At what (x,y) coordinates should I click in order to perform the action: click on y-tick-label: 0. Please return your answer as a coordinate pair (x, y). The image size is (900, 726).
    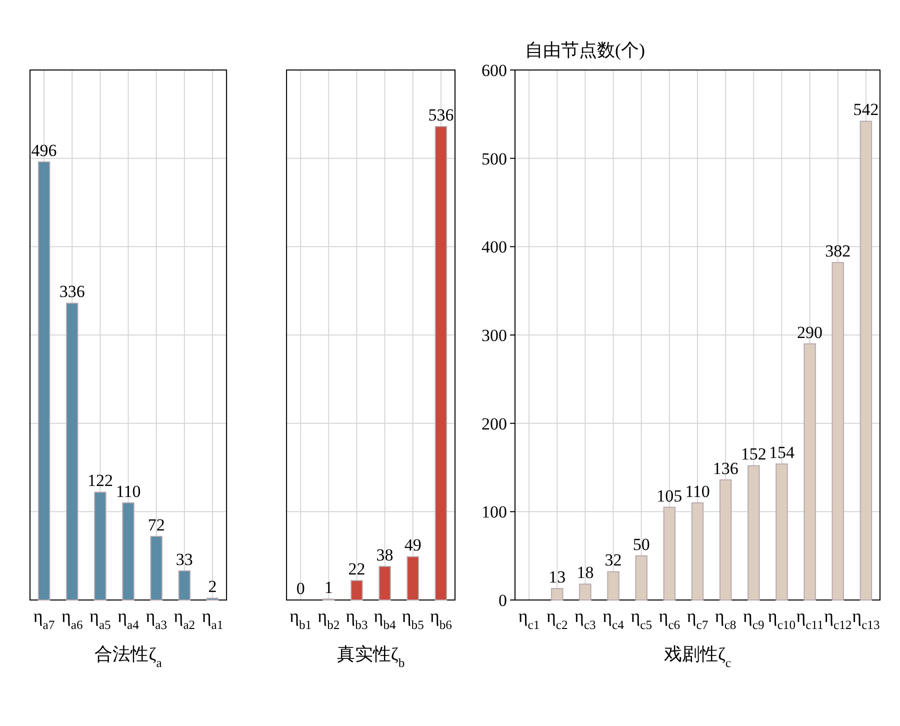
    Looking at the image, I should click on (502, 600).